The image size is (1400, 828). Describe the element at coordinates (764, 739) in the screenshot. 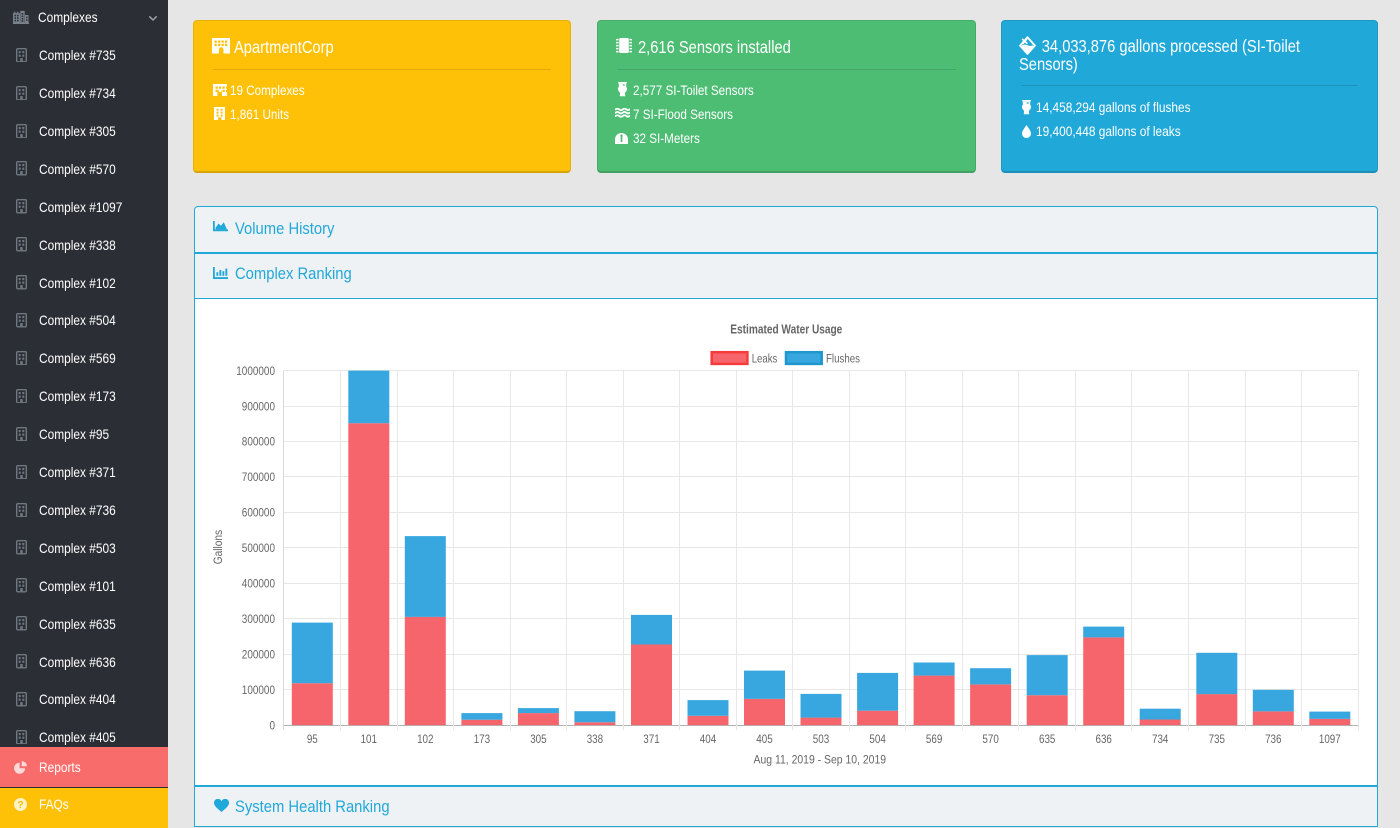

I see `svg-text: 405` at that location.